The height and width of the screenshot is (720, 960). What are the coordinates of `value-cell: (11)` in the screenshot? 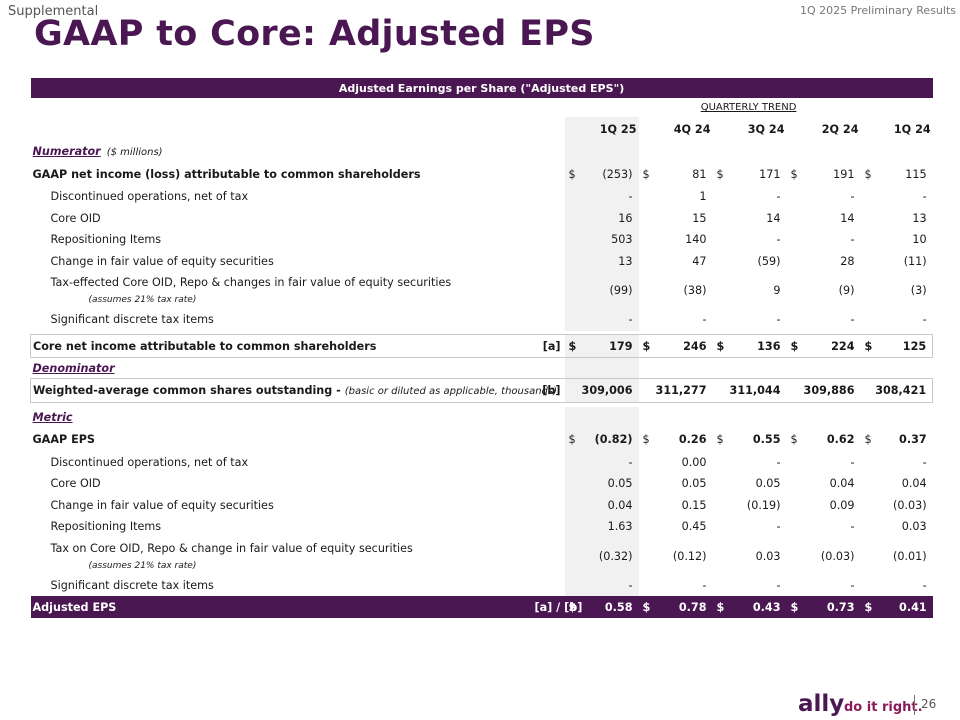 It's located at (915, 261).